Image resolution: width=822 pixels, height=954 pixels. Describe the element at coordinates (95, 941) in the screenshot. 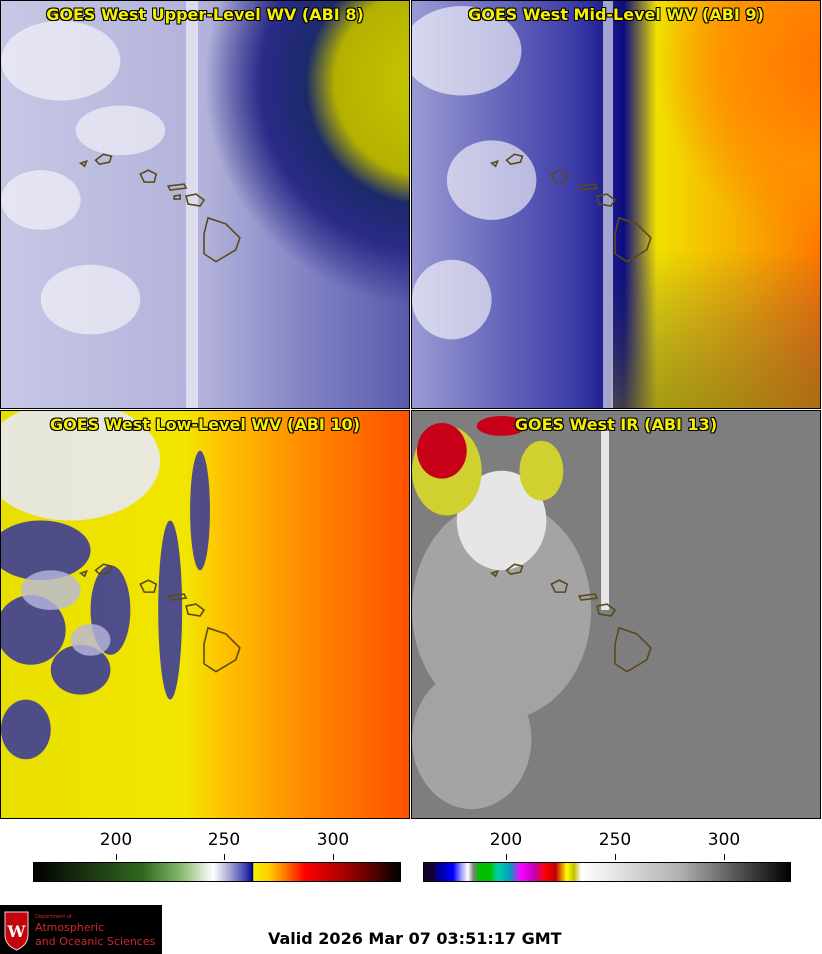

I see `logo-line-oceanic: and Oceanic Sciences` at that location.